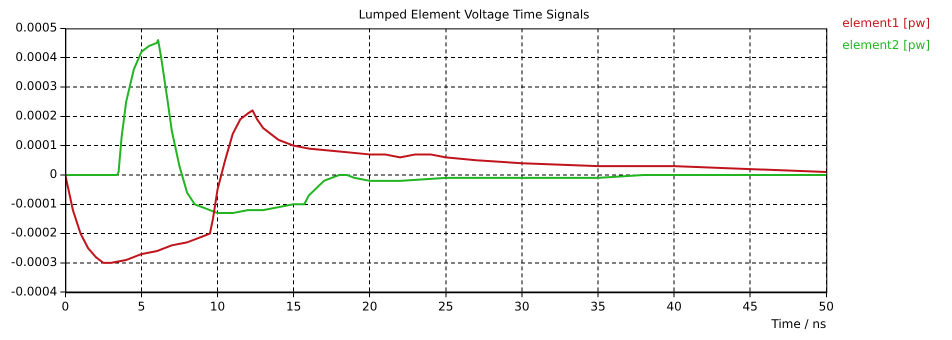 Image resolution: width=952 pixels, height=340 pixels. What do you see at coordinates (36, 145) in the screenshot?
I see `y-tick-label: 0.0001` at bounding box center [36, 145].